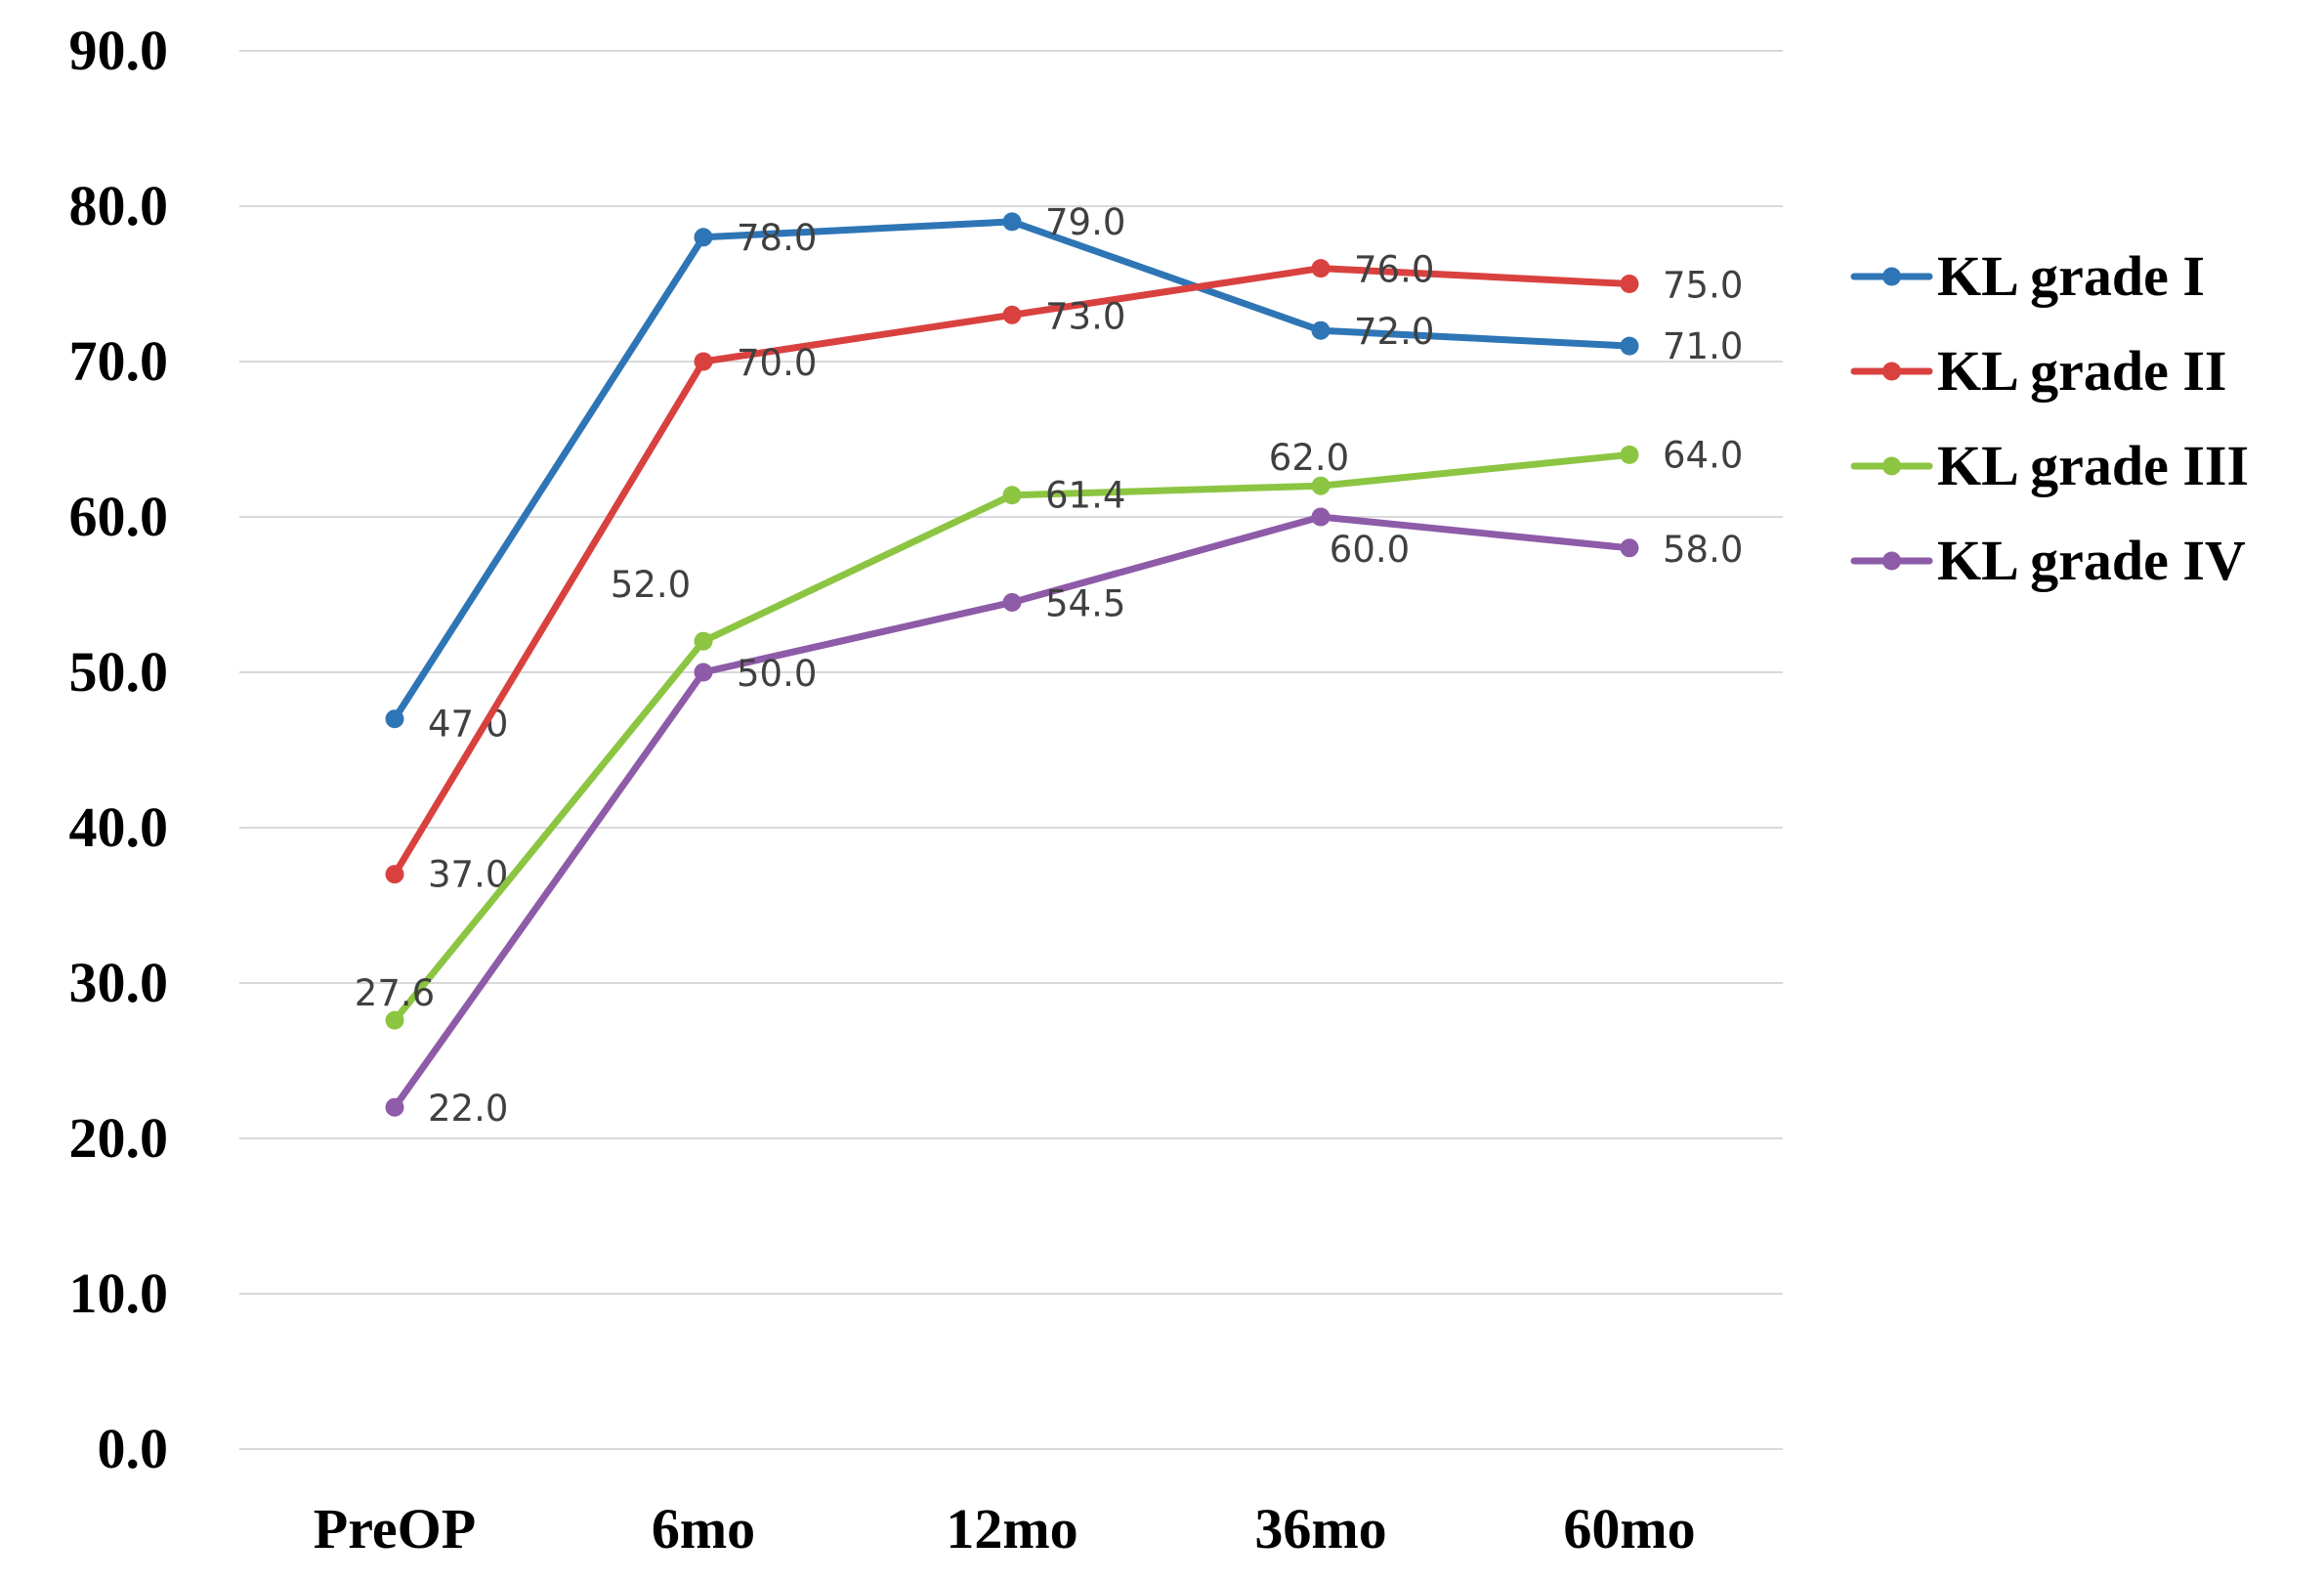 This screenshot has height=1582, width=2324. I want to click on y-tick-label: 60.0, so click(119, 516).